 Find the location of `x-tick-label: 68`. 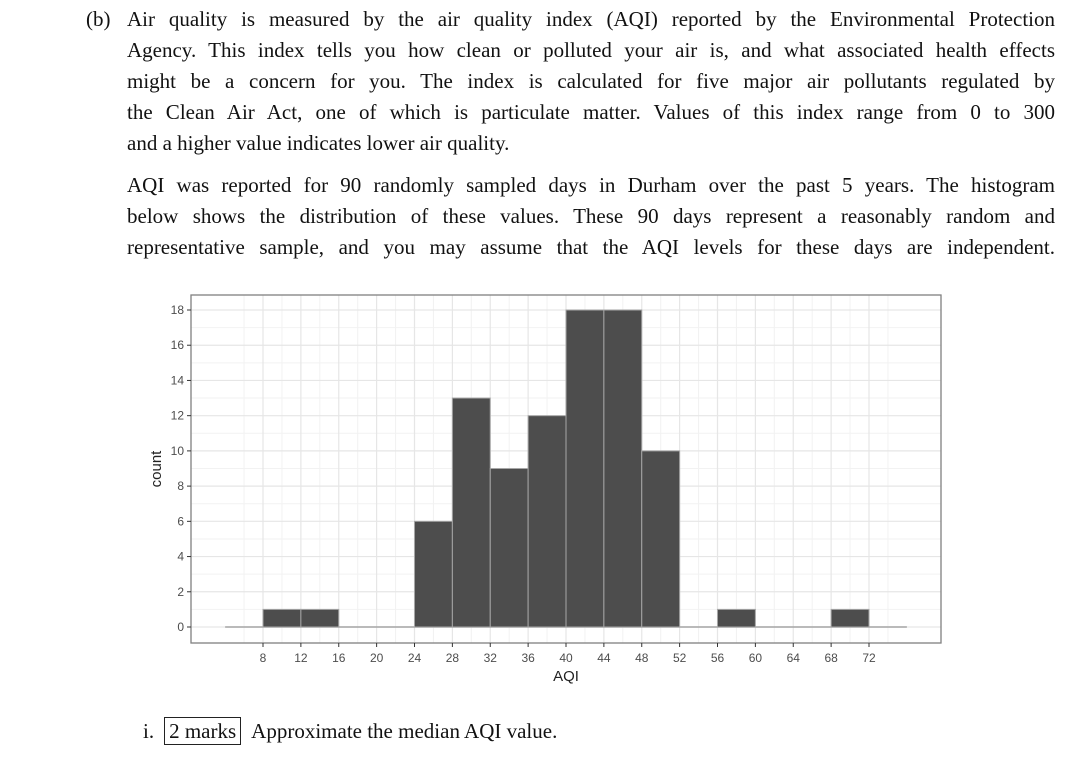

x-tick-label: 68 is located at coordinates (831, 658).